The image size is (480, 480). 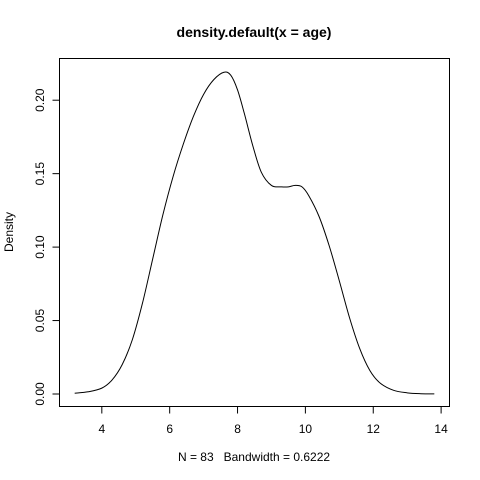 What do you see at coordinates (273, 421) in the screenshot?
I see `x-axis: 4 6 8 10 12 14` at bounding box center [273, 421].